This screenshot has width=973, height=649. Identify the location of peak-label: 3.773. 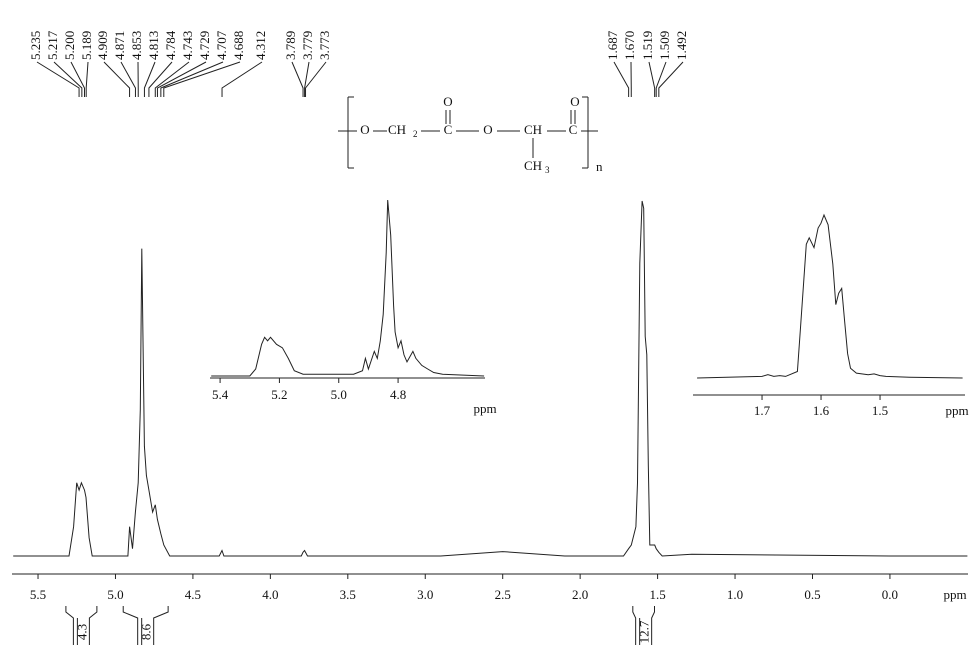
(324, 45).